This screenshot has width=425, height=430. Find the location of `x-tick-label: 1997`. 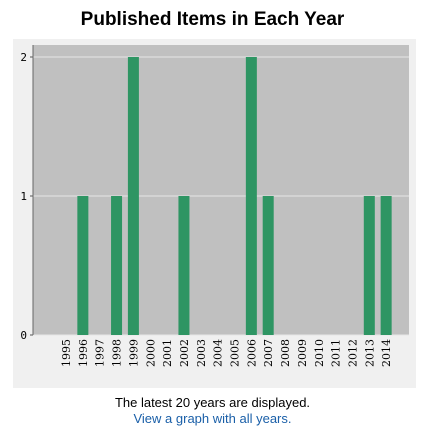

x-tick-label: 1997 is located at coordinates (100, 353).